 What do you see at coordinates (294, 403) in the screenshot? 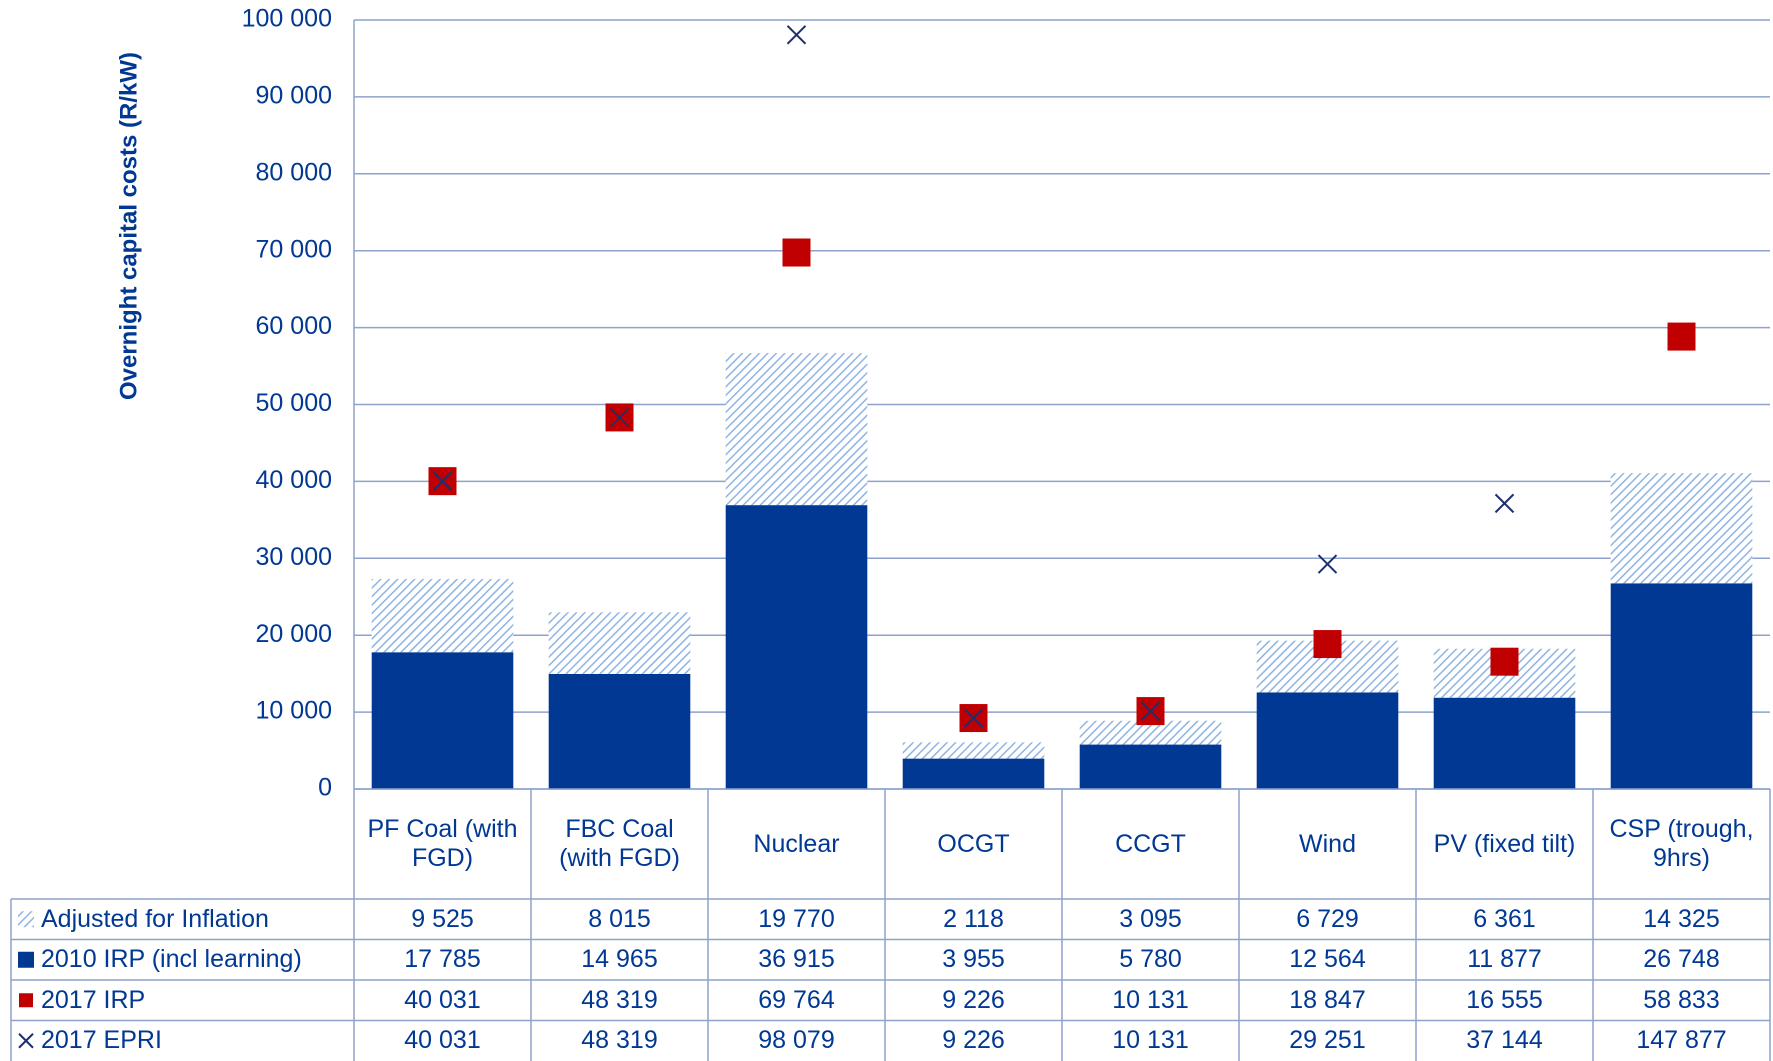
I see `y-tick-label: 50 000` at bounding box center [294, 403].